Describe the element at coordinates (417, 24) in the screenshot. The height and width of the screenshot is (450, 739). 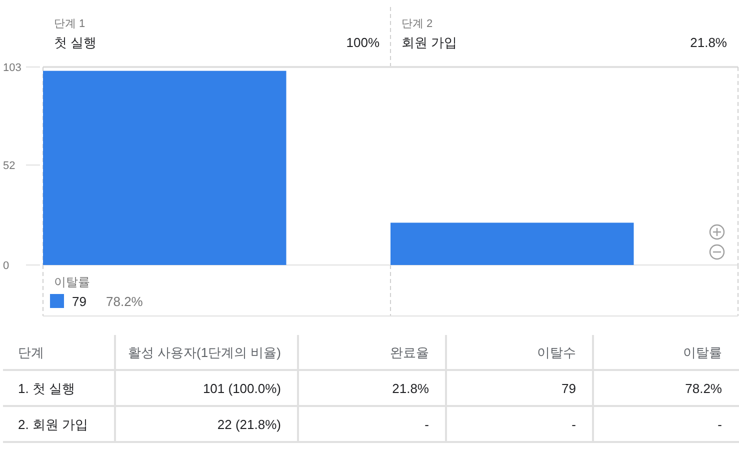
I see `step-label: 단계 2` at that location.